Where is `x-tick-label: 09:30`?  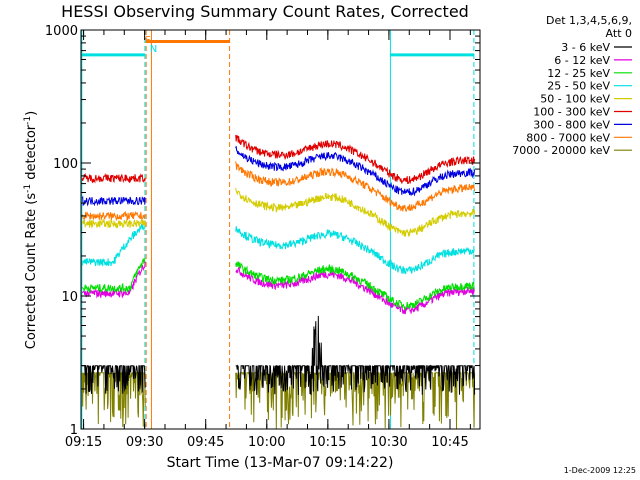 x-tick-label: 09:30 is located at coordinates (144, 442).